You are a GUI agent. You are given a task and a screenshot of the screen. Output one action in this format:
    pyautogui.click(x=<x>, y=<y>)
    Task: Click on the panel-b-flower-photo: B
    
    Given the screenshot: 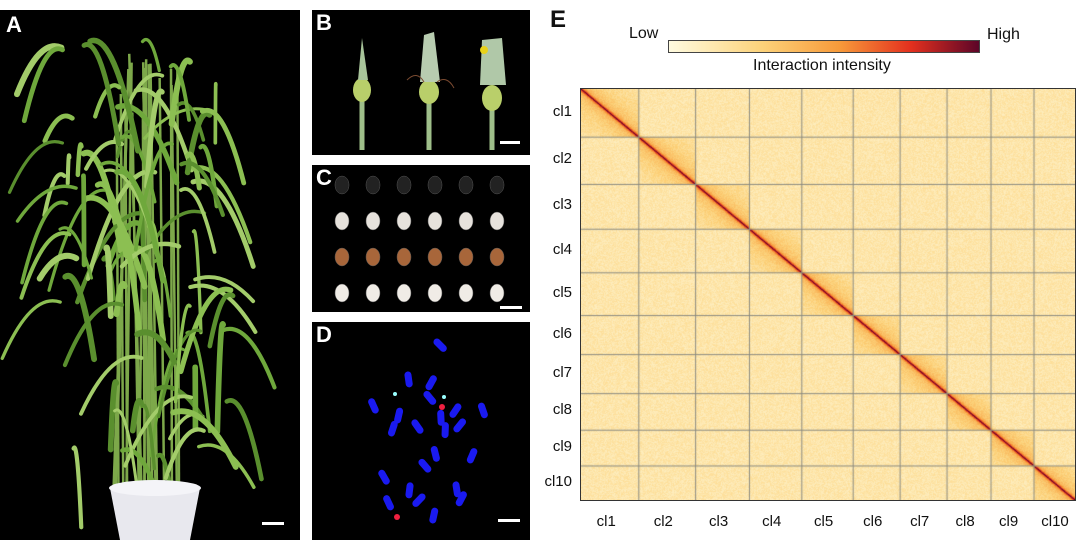 What is the action you would take?
    pyautogui.click(x=421, y=82)
    